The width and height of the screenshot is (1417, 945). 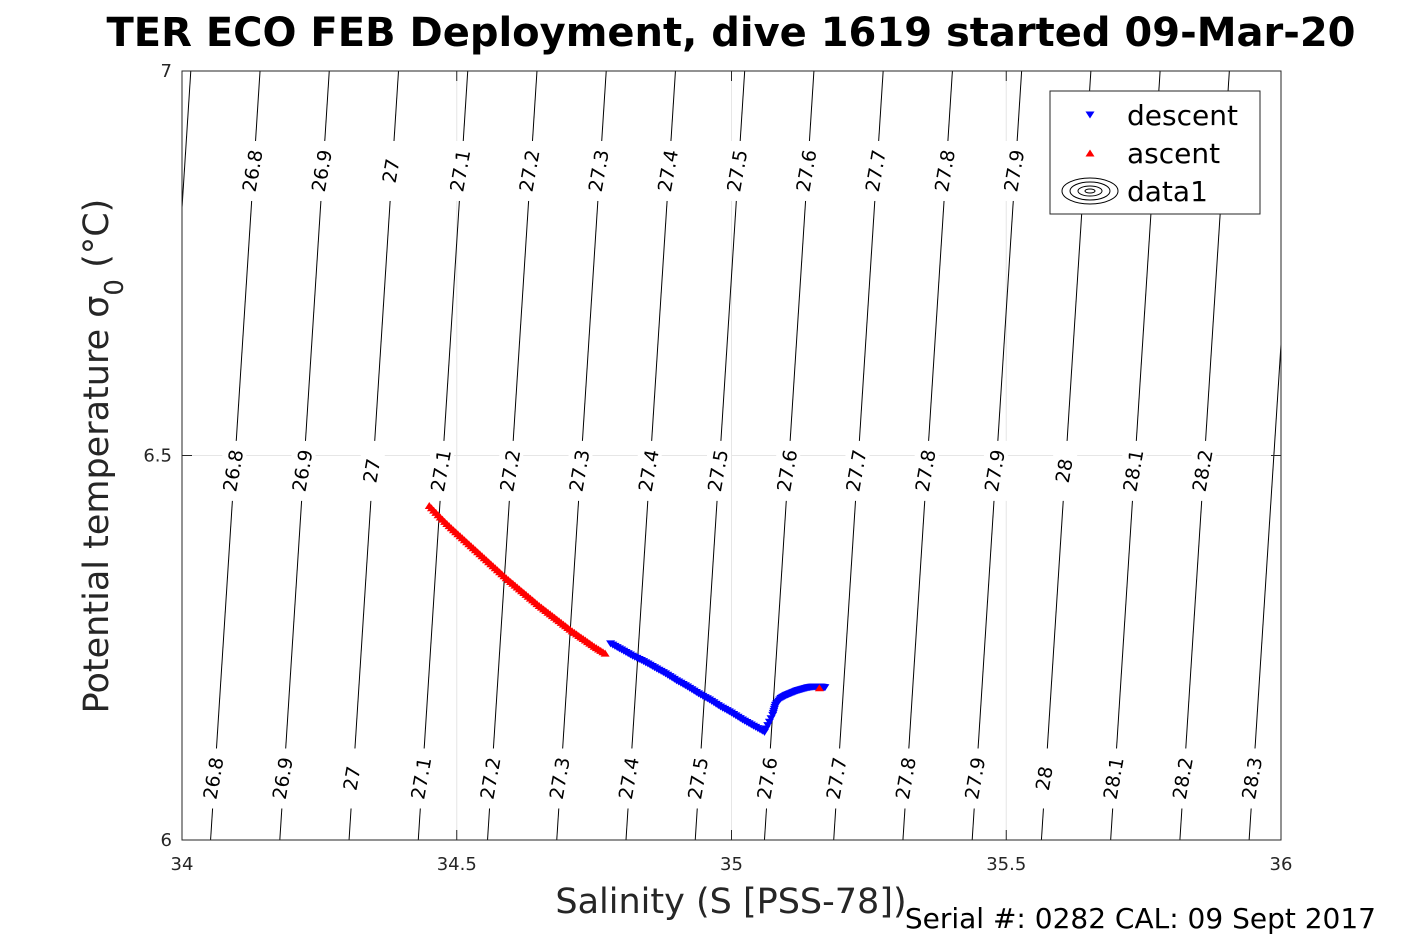 I want to click on descent-point, so click(x=825, y=688).